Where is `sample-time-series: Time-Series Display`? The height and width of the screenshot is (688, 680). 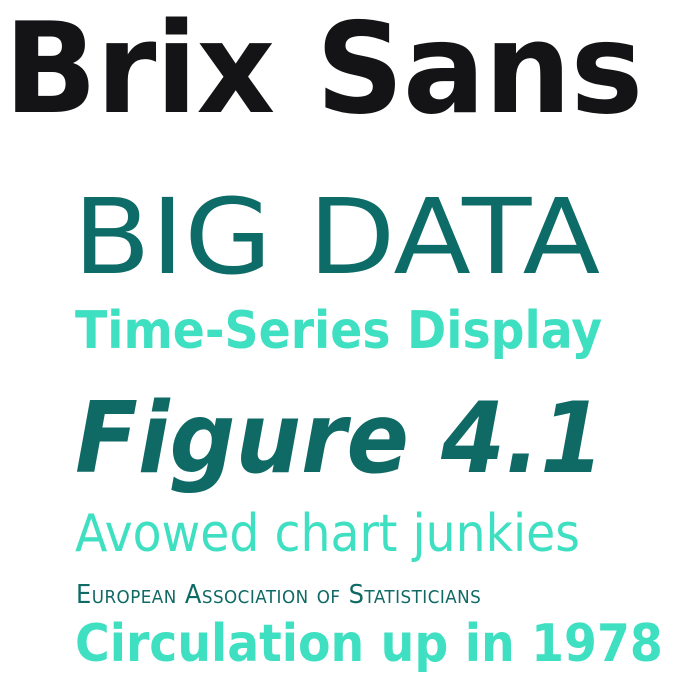
sample-time-series: Time-Series Display is located at coordinates (339, 331).